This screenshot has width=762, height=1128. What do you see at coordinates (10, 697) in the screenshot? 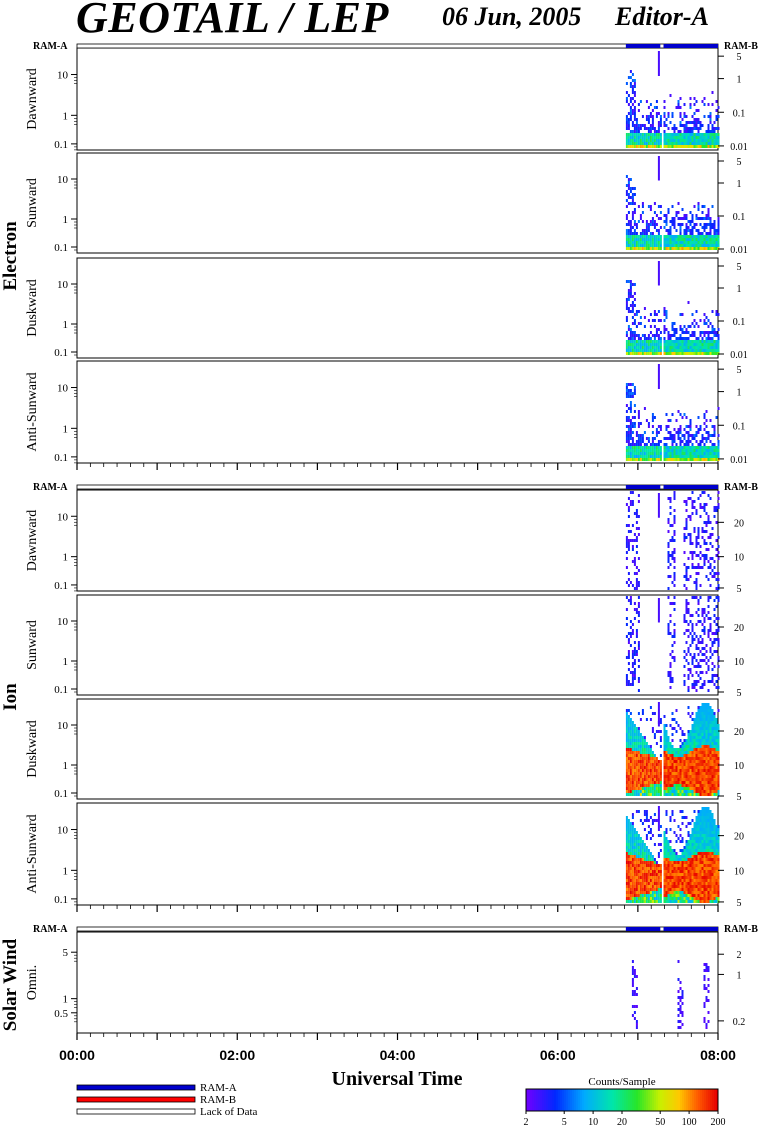
I see `group-label: Ion` at bounding box center [10, 697].